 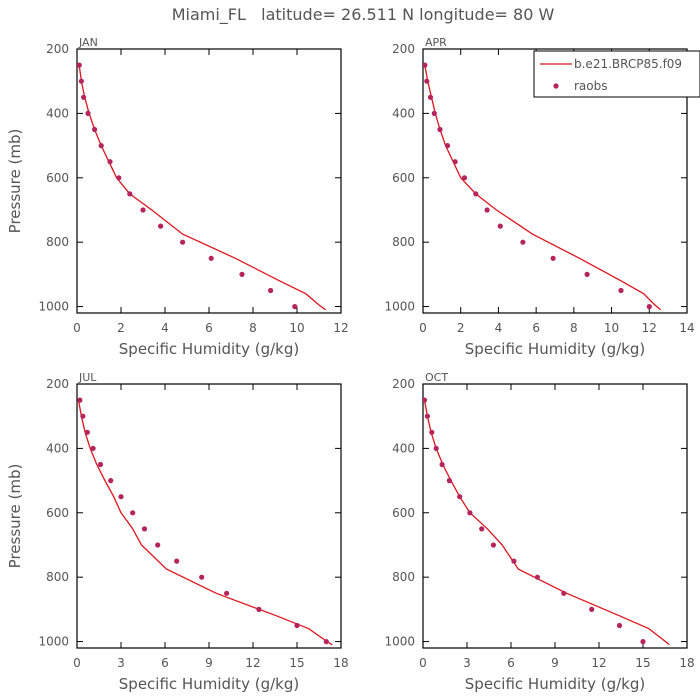 I want to click on x-tick-label: 2, so click(x=121, y=328).